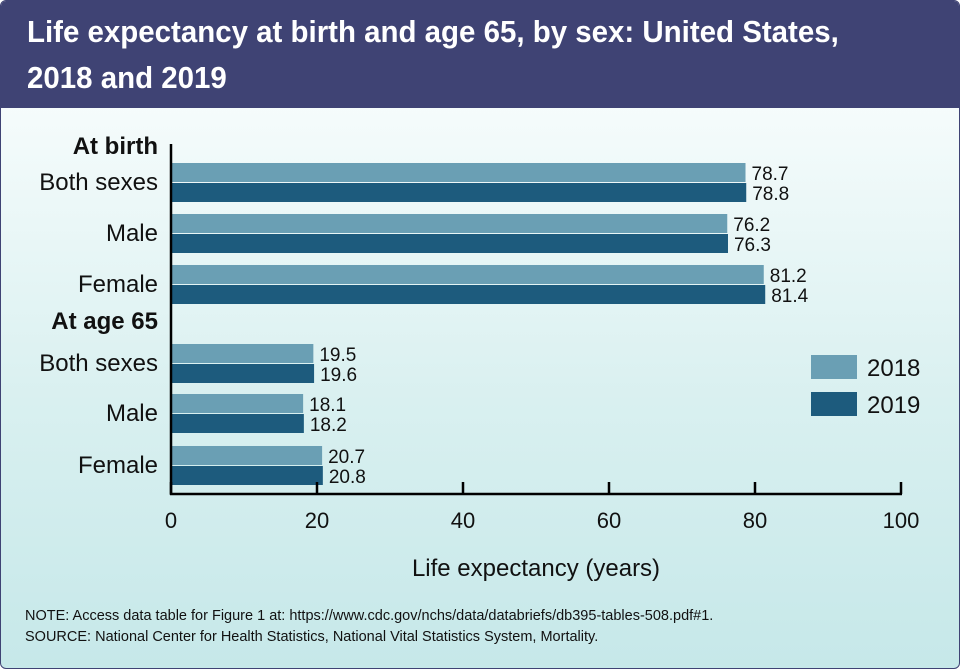 The width and height of the screenshot is (960, 669). I want to click on x-tick-label: 20, so click(317, 520).